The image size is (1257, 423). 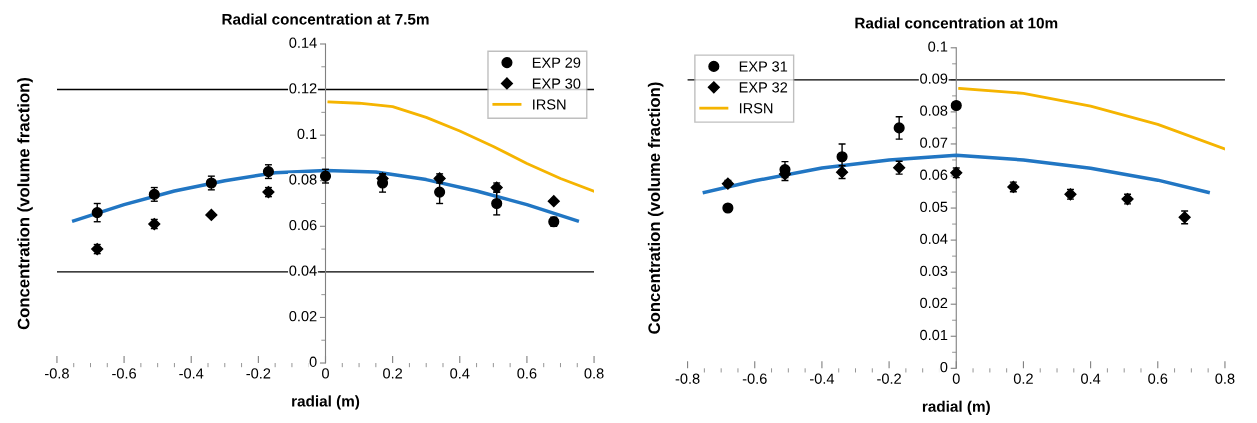 What do you see at coordinates (934, 142) in the screenshot?
I see `y-tick-label: 0.07` at bounding box center [934, 142].